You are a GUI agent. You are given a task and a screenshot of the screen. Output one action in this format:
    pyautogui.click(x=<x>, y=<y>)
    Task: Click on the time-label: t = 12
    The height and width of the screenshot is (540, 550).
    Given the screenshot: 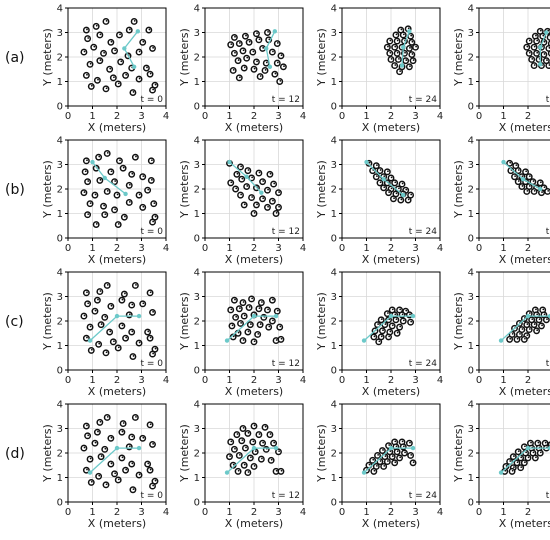 What is the action you would take?
    pyautogui.click(x=286, y=100)
    